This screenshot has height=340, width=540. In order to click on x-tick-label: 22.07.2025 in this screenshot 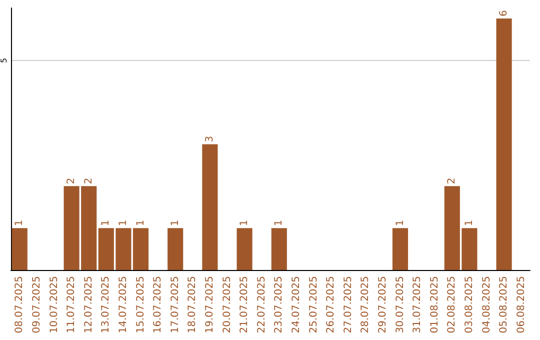, I will do `click(262, 305)`.